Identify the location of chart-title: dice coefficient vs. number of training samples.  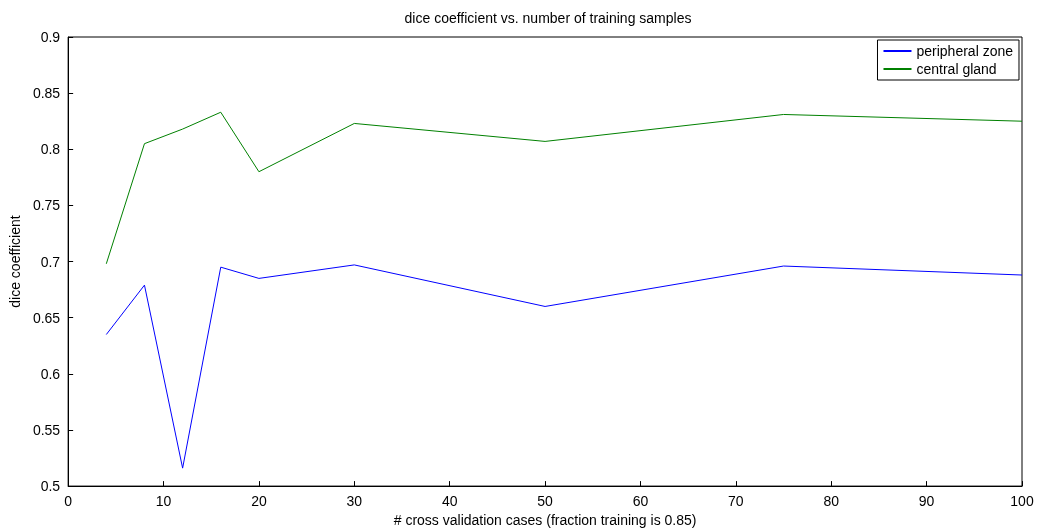
(548, 18).